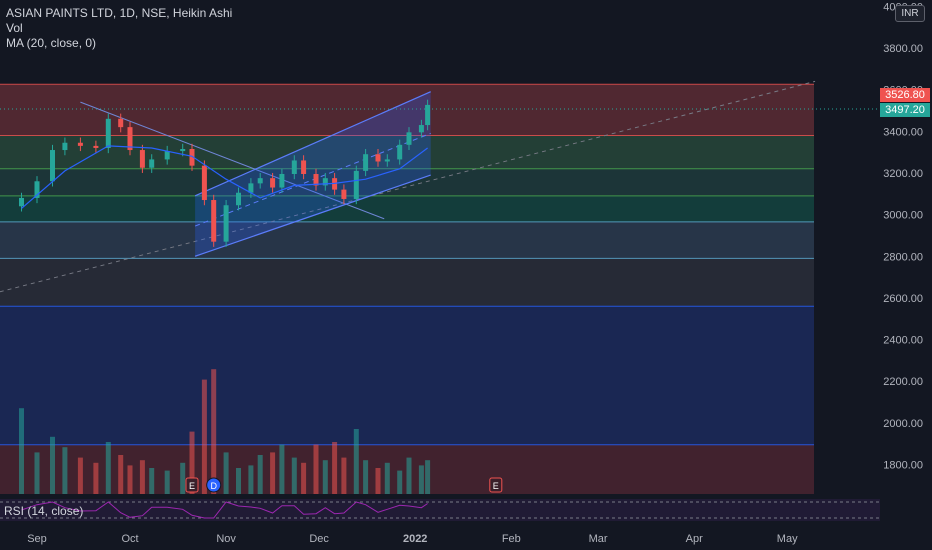 The image size is (932, 550). I want to click on x-tick-label: Sep, so click(37, 539).